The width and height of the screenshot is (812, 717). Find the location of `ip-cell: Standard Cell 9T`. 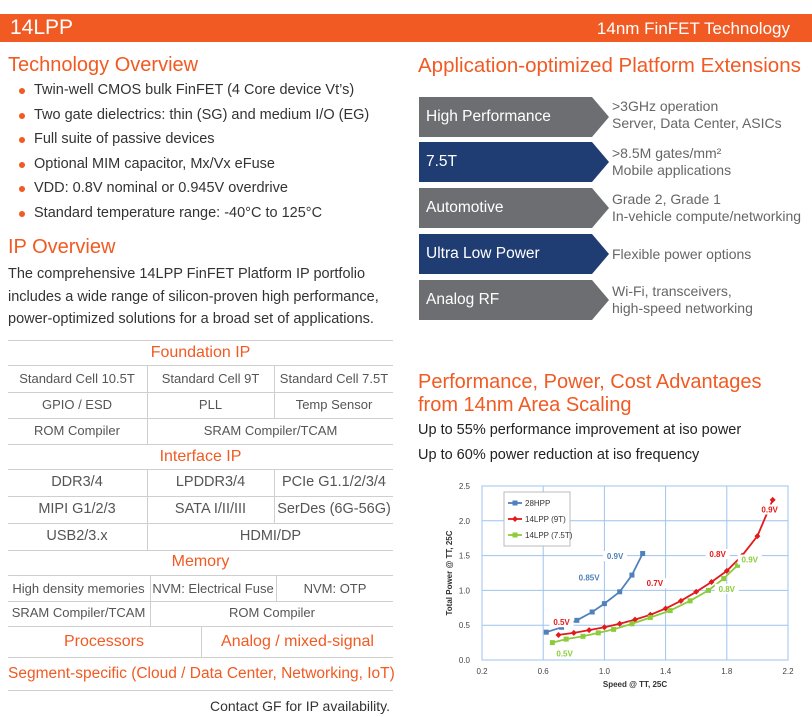

ip-cell: Standard Cell 9T is located at coordinates (210, 378).